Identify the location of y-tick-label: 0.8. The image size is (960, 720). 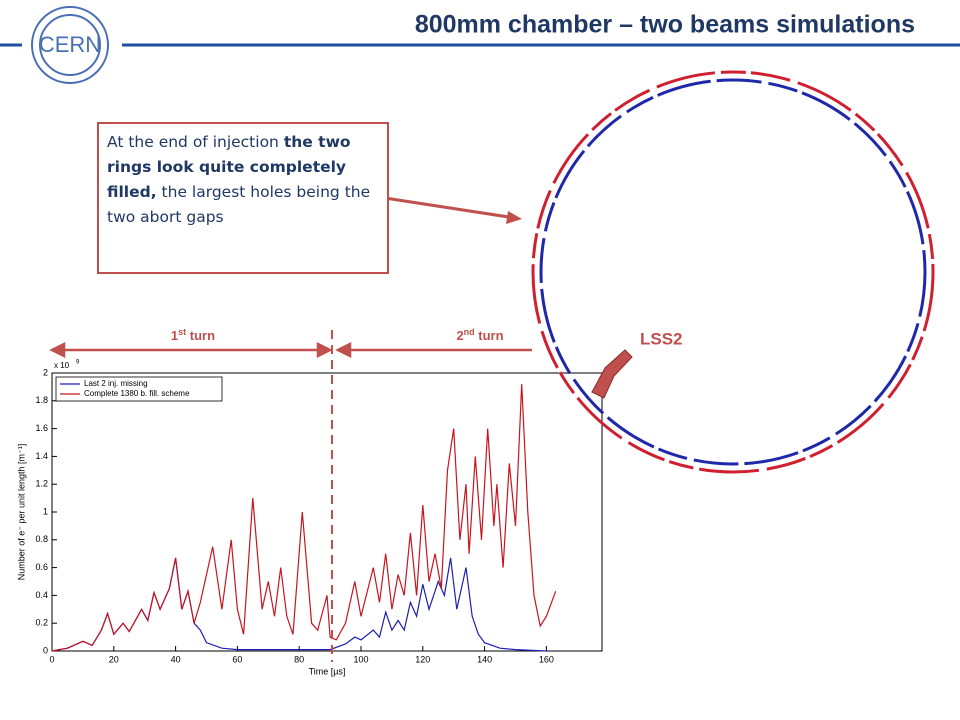
(41, 539).